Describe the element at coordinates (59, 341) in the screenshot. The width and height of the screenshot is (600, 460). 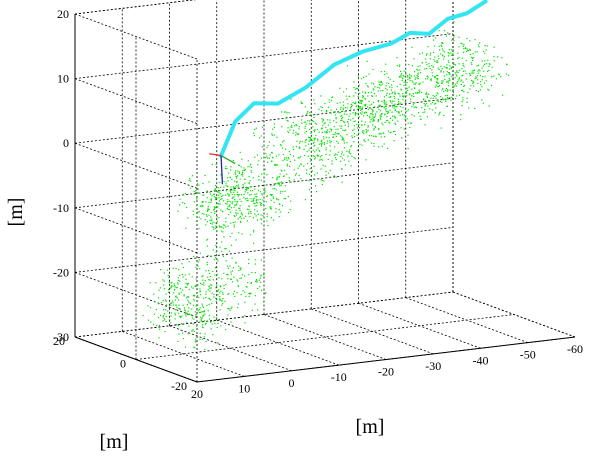
I see `y-tick-label: 20` at that location.